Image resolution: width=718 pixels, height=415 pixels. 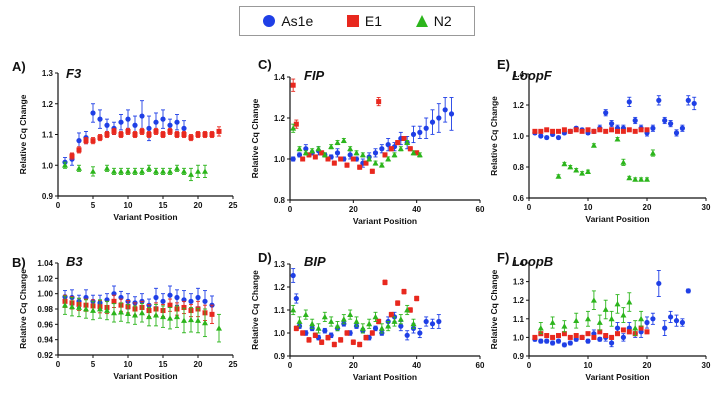 What do you see at coordinates (366, 304) in the screenshot?
I see `series-as1e` at bounding box center [366, 304].